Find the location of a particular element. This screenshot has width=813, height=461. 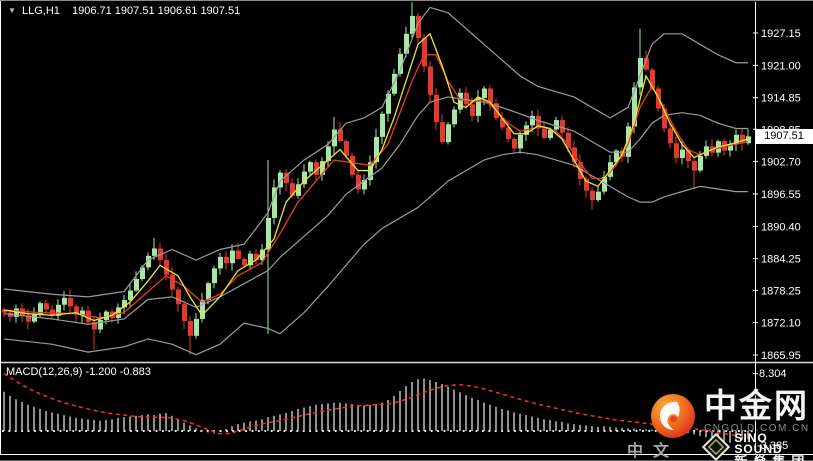

symbol-dropdown-icon: ▼ is located at coordinates (12, 10).